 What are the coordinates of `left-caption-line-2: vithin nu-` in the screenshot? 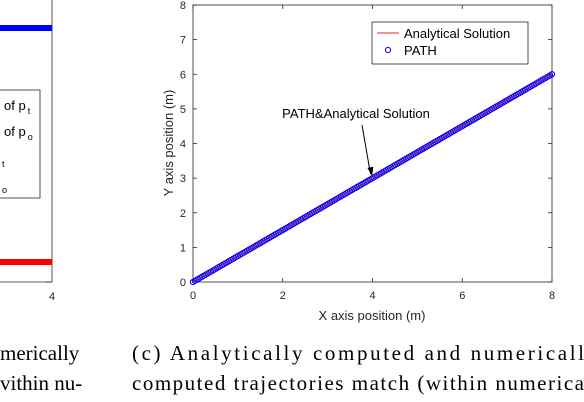 It's located at (41, 383).